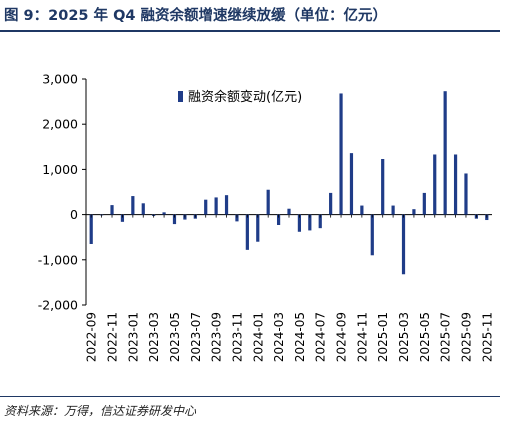  What do you see at coordinates (217, 337) in the screenshot?
I see `x-tick-label: 2023-09` at bounding box center [217, 337].